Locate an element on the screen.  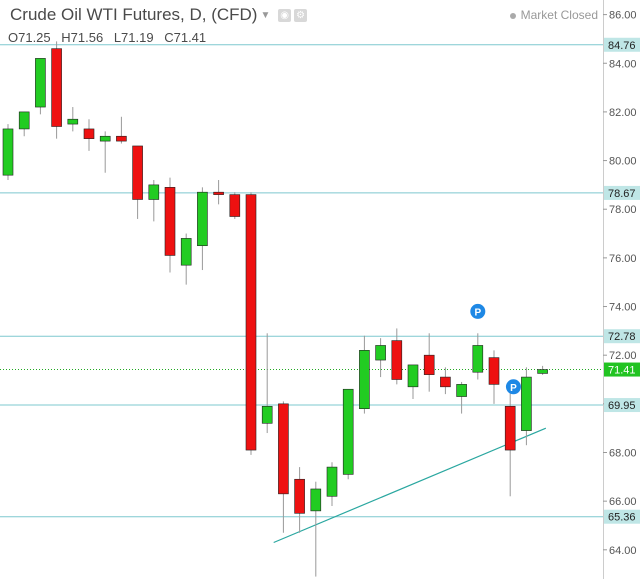
current-price-label-bg is located at coordinates (622, 369).